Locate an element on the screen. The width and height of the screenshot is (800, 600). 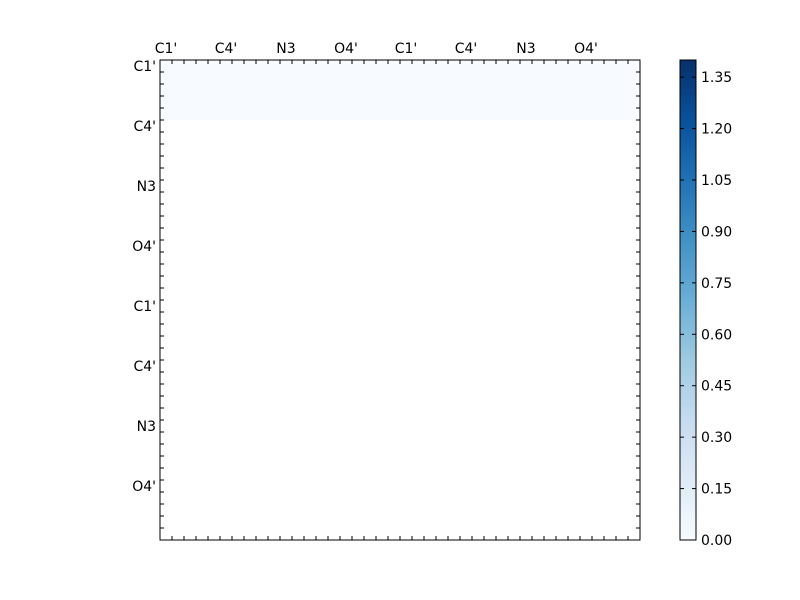
x-tick-label: C1' is located at coordinates (406, 49).